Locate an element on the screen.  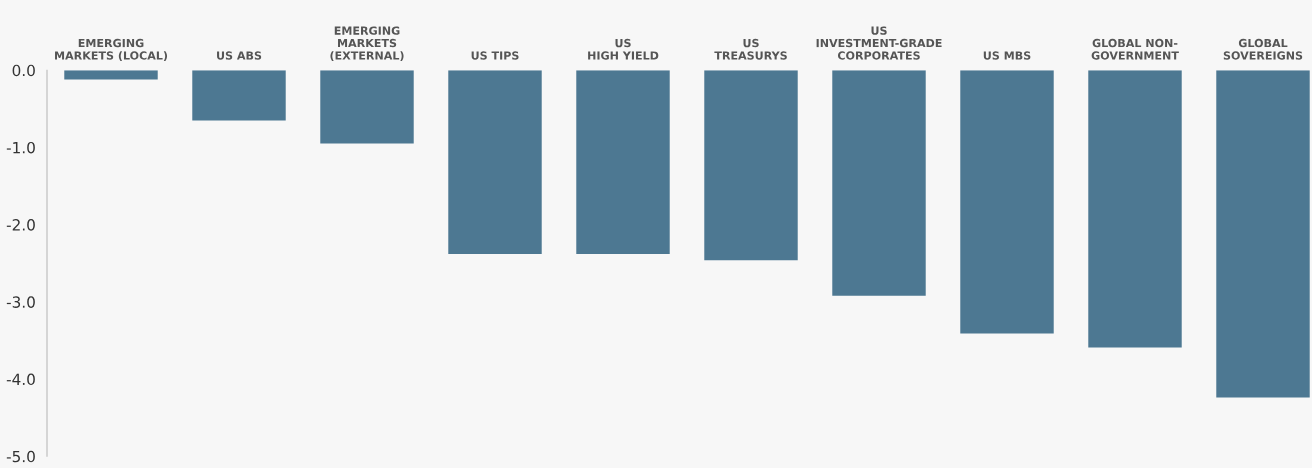
x-tick-label: US TREASURYS is located at coordinates (750, 49).